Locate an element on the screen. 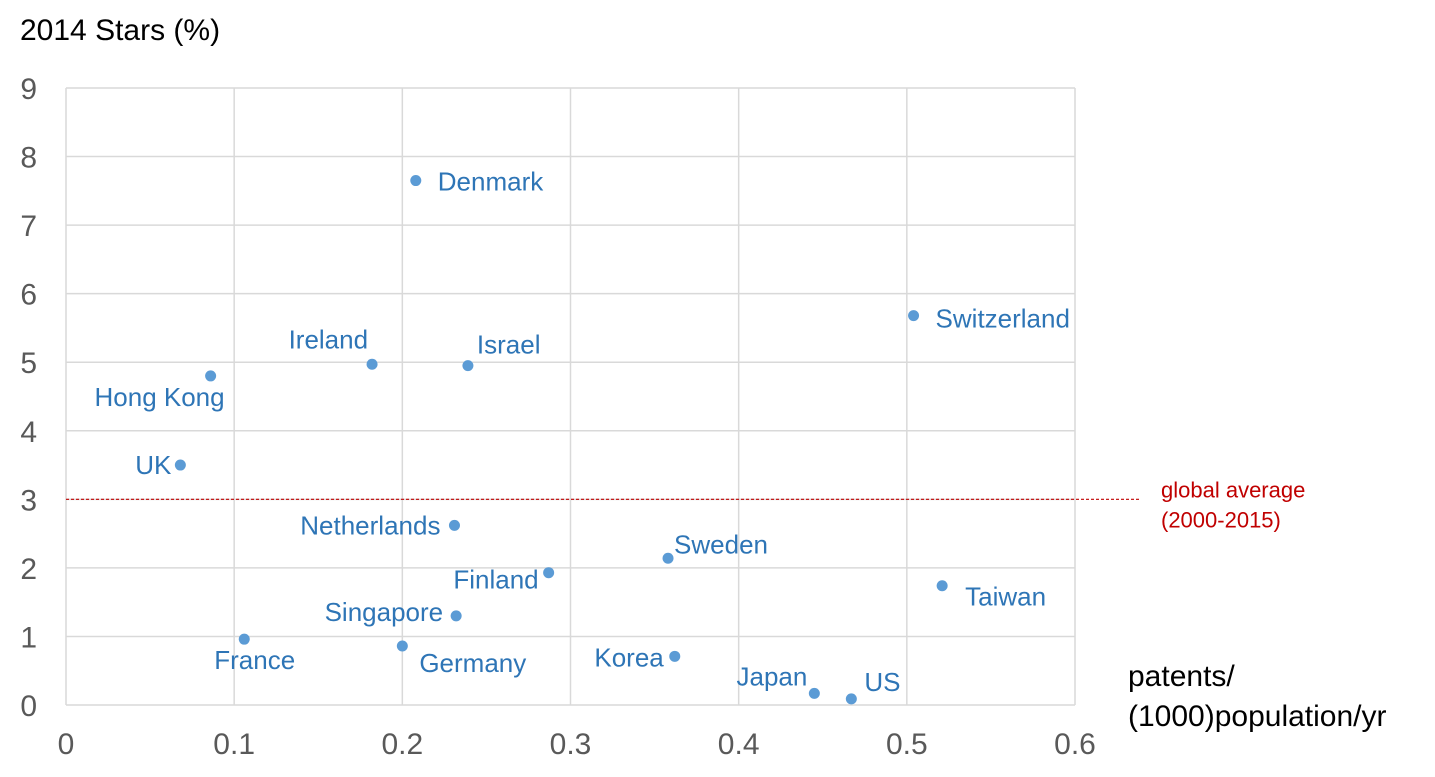  x-tick-label: 0.3 is located at coordinates (571, 744).